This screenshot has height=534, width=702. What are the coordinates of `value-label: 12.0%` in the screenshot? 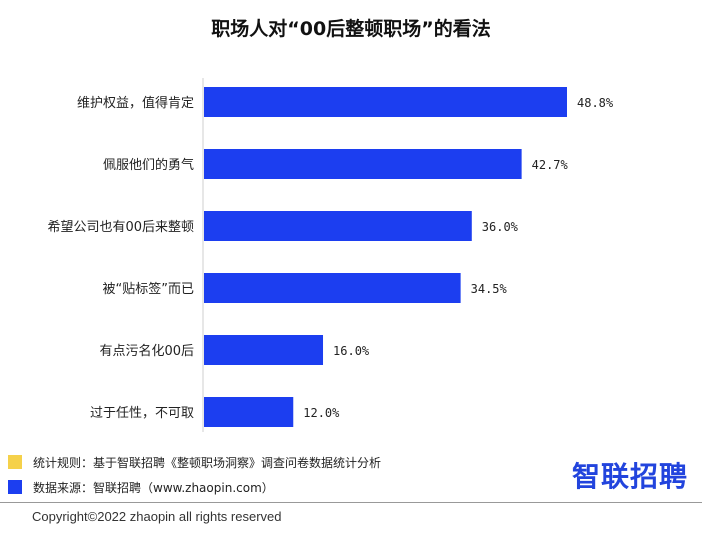 It's located at (321, 413).